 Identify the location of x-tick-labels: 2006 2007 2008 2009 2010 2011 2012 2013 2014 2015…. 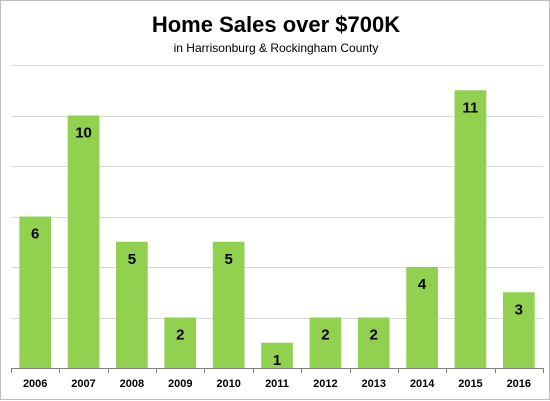
(277, 379).